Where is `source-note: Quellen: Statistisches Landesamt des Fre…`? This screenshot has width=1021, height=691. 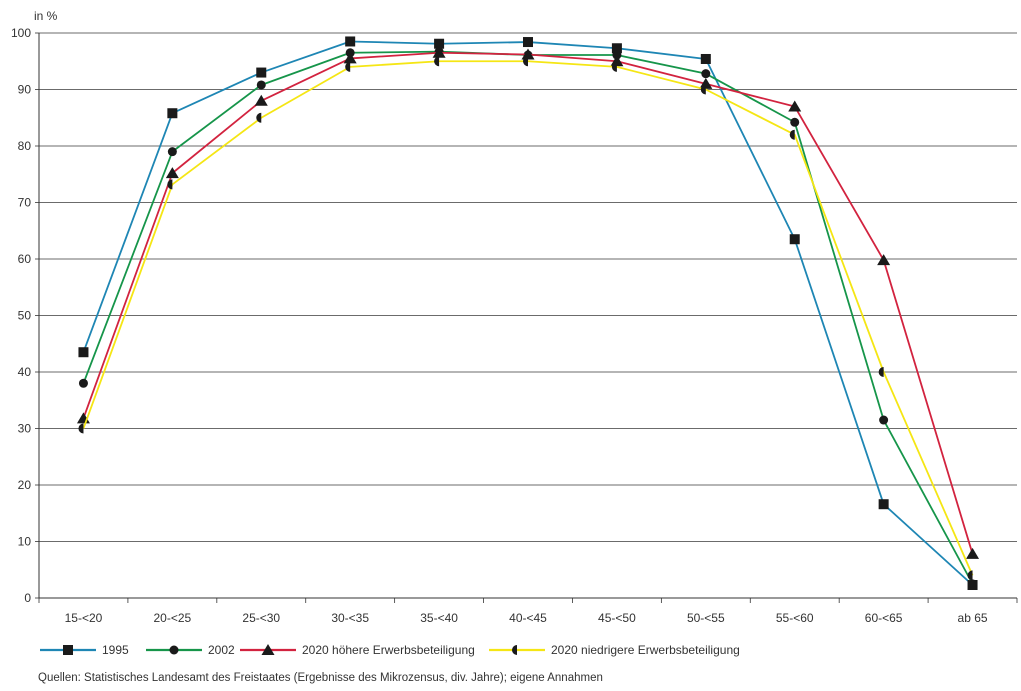 source-note: Quellen: Statistisches Landesamt des Fre… is located at coordinates (320, 678).